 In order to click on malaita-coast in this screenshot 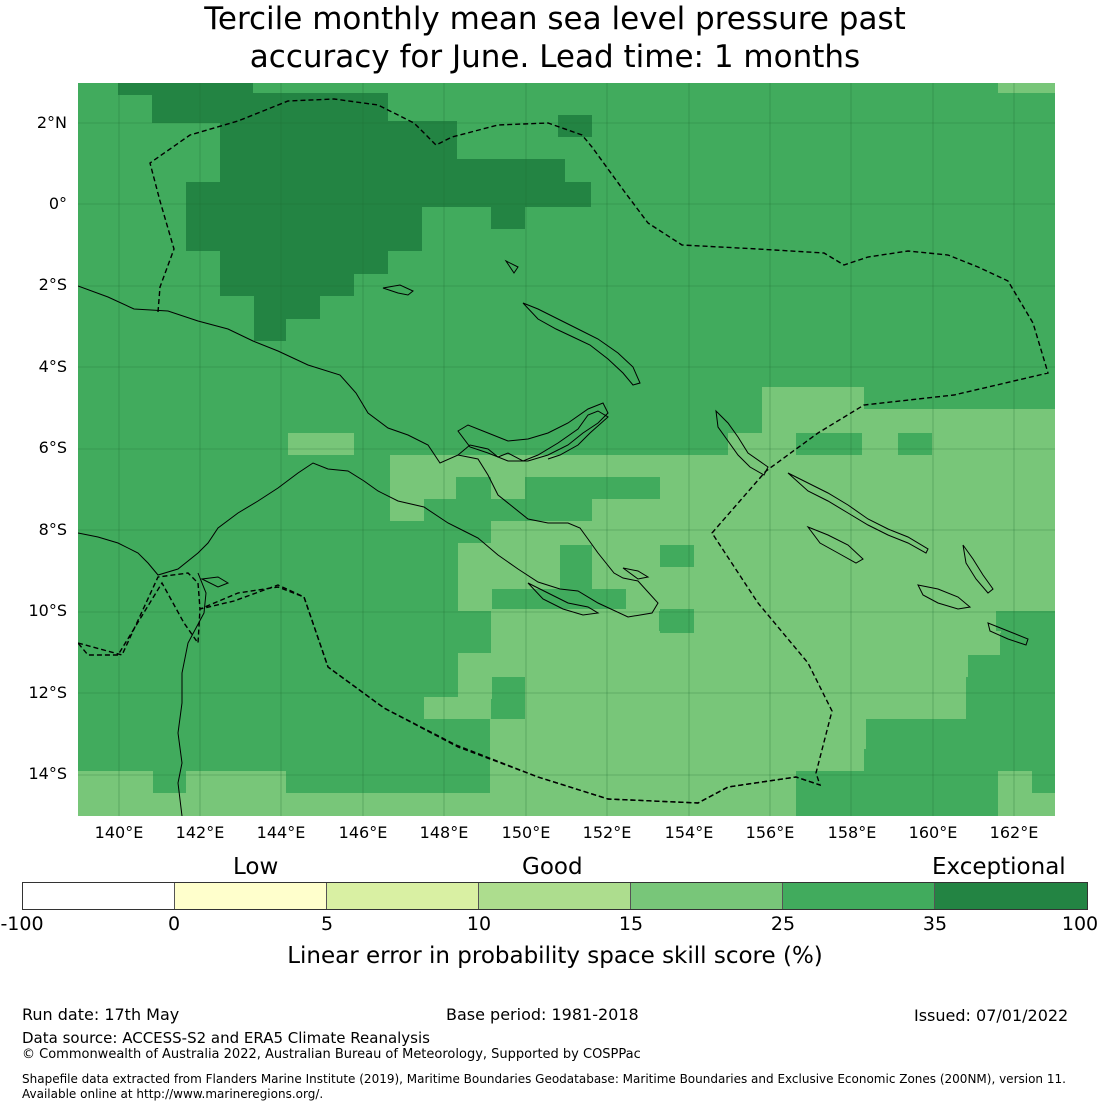, I will do `click(978, 569)`.